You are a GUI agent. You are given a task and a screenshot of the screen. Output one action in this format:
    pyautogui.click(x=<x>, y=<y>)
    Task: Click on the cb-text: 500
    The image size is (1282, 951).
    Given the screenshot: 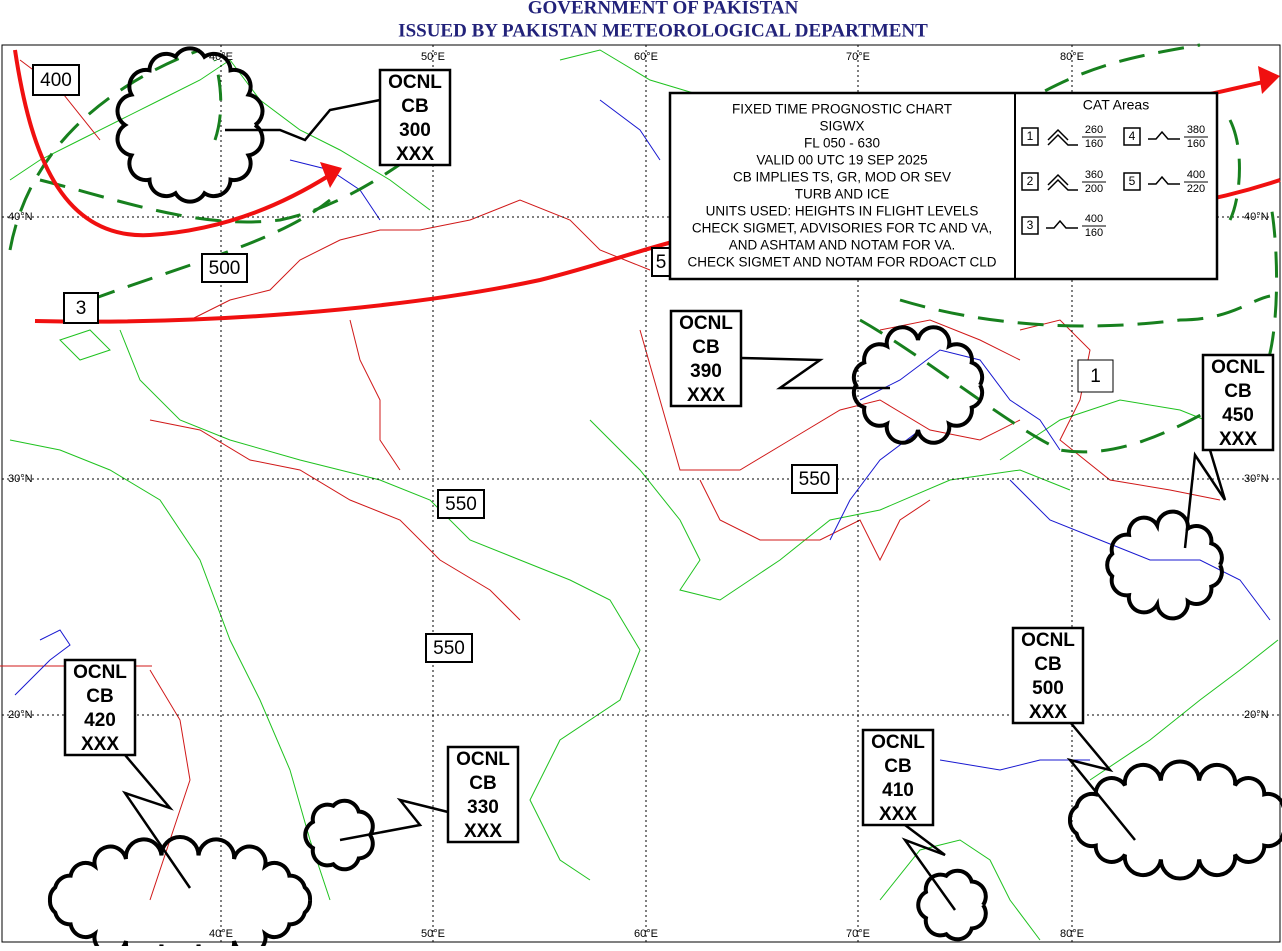 What is the action you would take?
    pyautogui.click(x=1048, y=688)
    